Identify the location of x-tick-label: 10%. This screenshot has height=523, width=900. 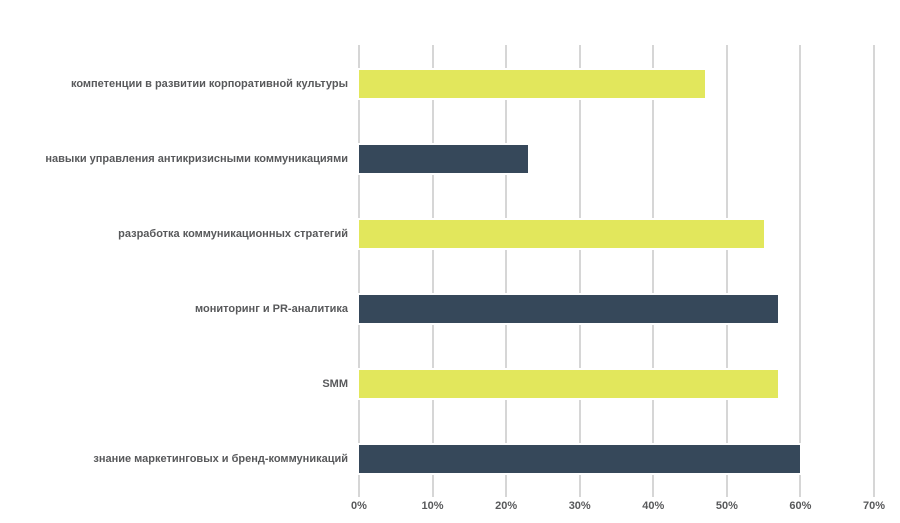
(432, 506).